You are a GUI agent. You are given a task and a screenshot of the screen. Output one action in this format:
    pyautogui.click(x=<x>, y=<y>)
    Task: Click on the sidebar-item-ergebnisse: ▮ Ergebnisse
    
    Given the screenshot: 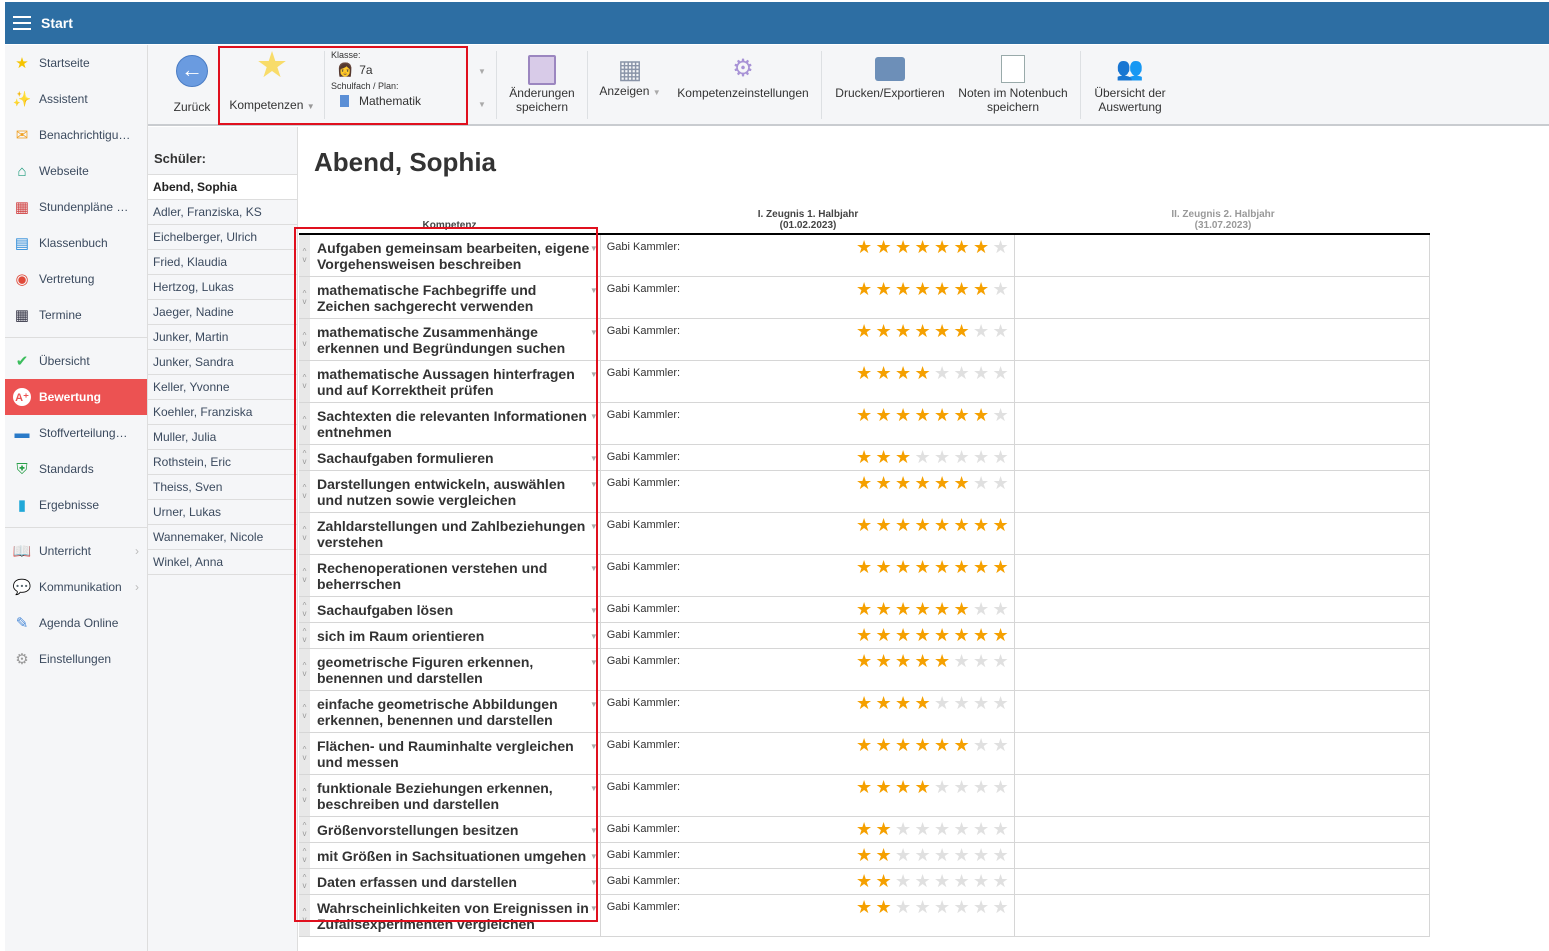 What is the action you would take?
    pyautogui.click(x=76, y=505)
    